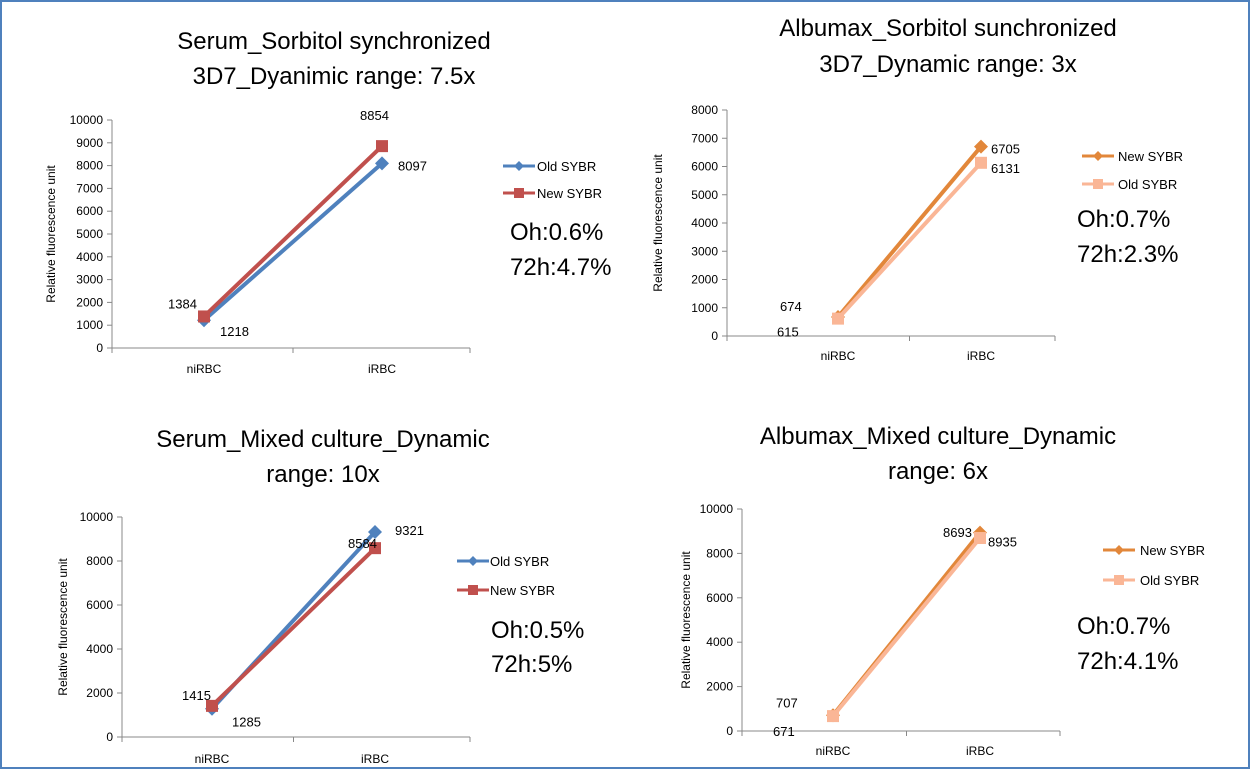  What do you see at coordinates (957, 532) in the screenshot?
I see `data-label: 8693` at bounding box center [957, 532].